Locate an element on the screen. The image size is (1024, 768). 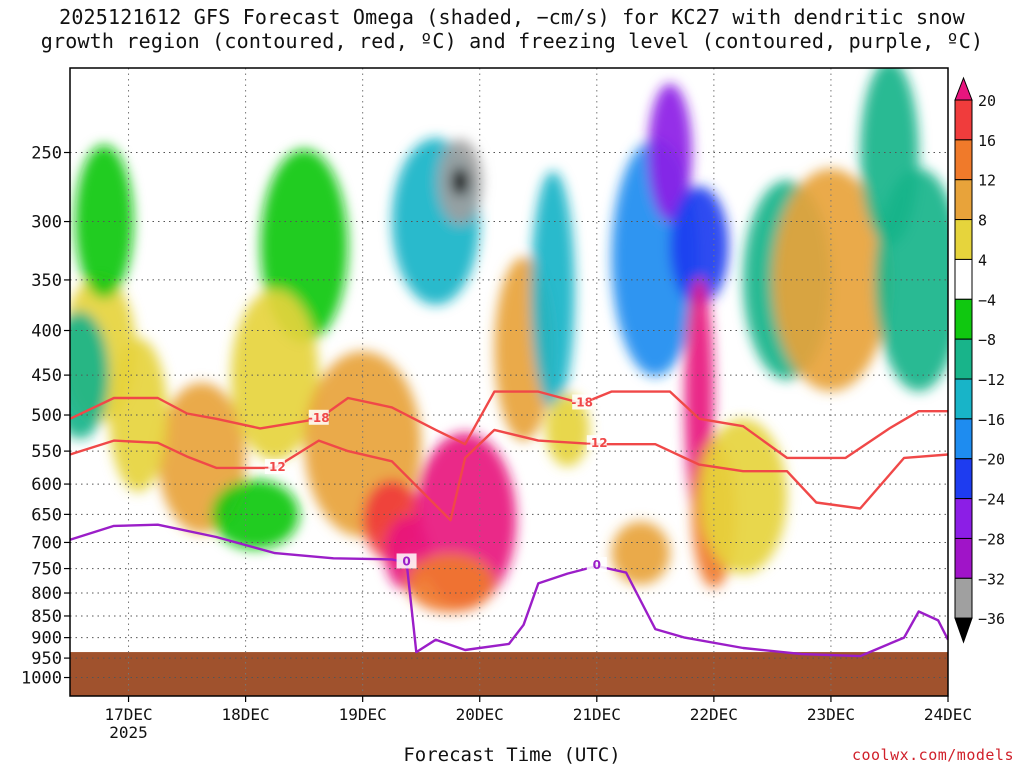
colorbar-label: −32 is located at coordinates (991, 579).